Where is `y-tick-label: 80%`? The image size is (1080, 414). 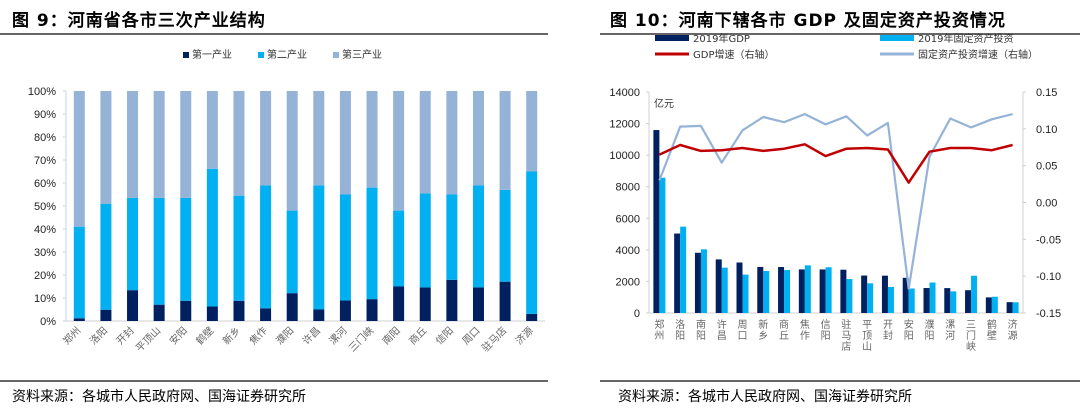 y-tick-label: 80% is located at coordinates (45, 138).